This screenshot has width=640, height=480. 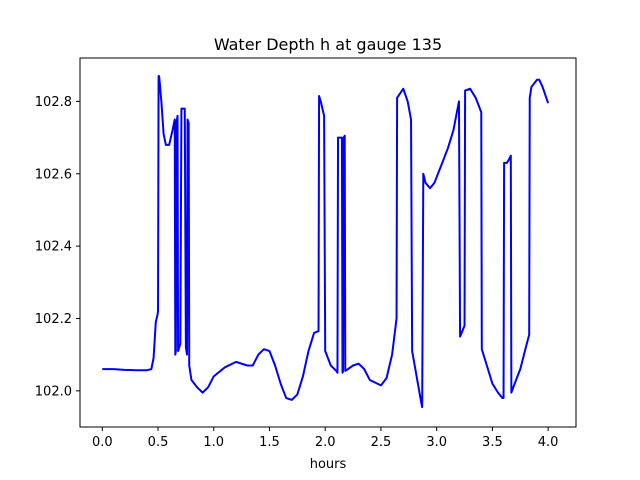 I want to click on x-axis: 0.0 0.5 1.0 1.5 2.0 2.5 3.0 3.5 4.0, so click(x=325, y=438).